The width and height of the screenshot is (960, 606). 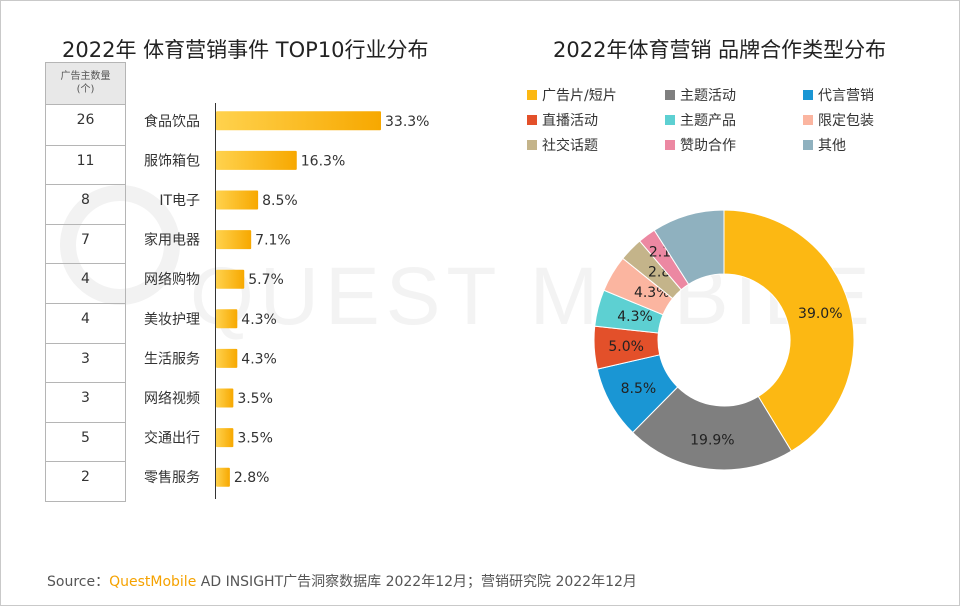 What do you see at coordinates (639, 389) in the screenshot?
I see `donut-slice-label: 8.5%` at bounding box center [639, 389].